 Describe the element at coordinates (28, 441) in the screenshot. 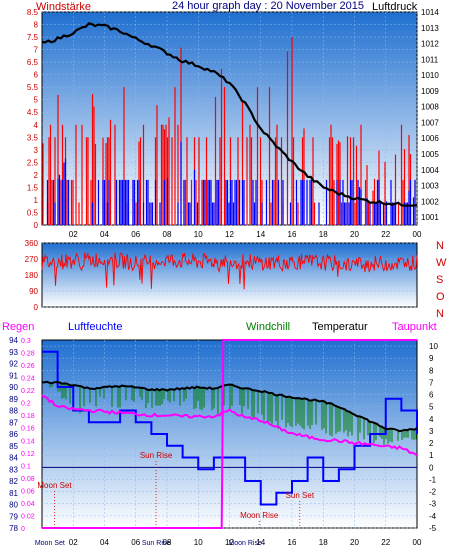

I see `rain-tick-label: 0.14` at that location.